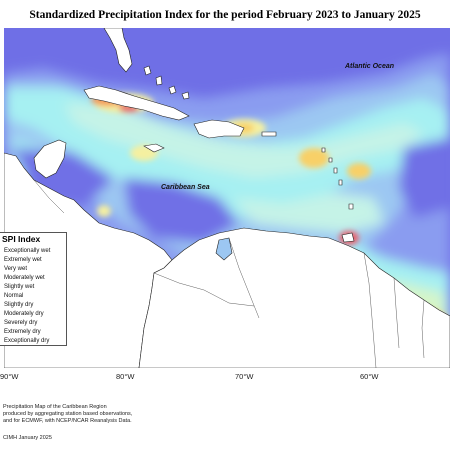 The image size is (450, 450). What do you see at coordinates (19, 305) in the screenshot?
I see `legend-item-slightly-dry: Slightly dry` at bounding box center [19, 305].